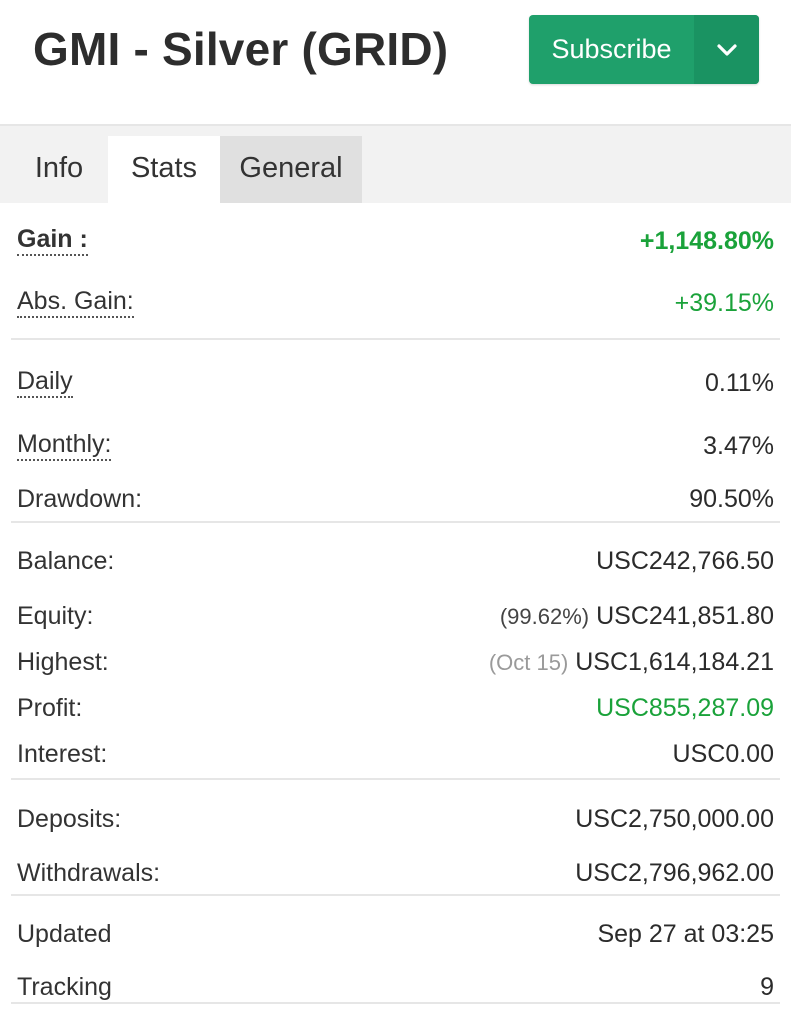  Describe the element at coordinates (685, 933) in the screenshot. I see `updated-value: Sep 27 at 03:25` at that location.